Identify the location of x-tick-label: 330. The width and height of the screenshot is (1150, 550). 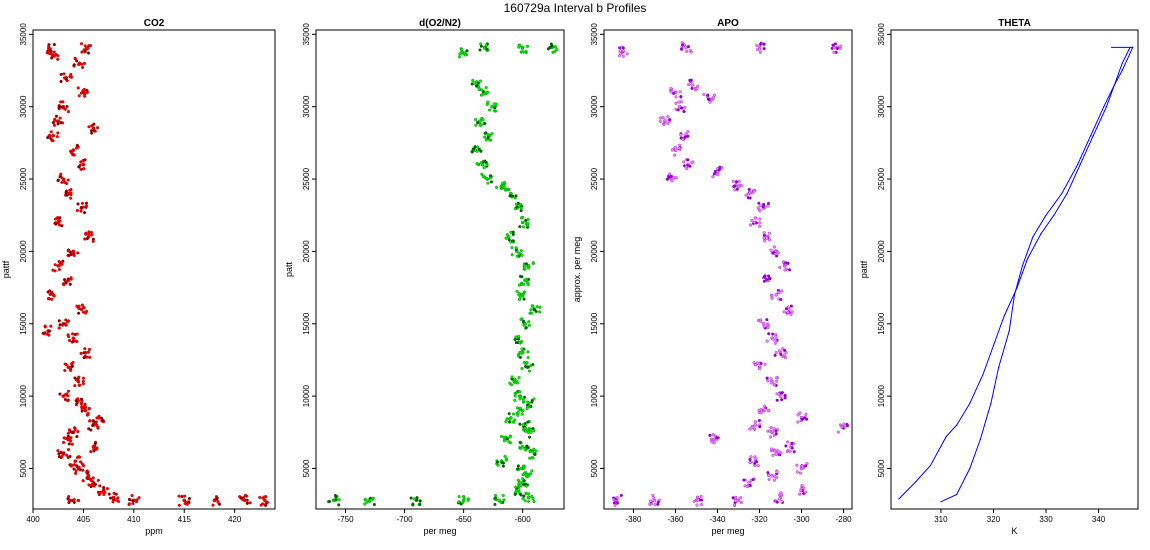
(1046, 519).